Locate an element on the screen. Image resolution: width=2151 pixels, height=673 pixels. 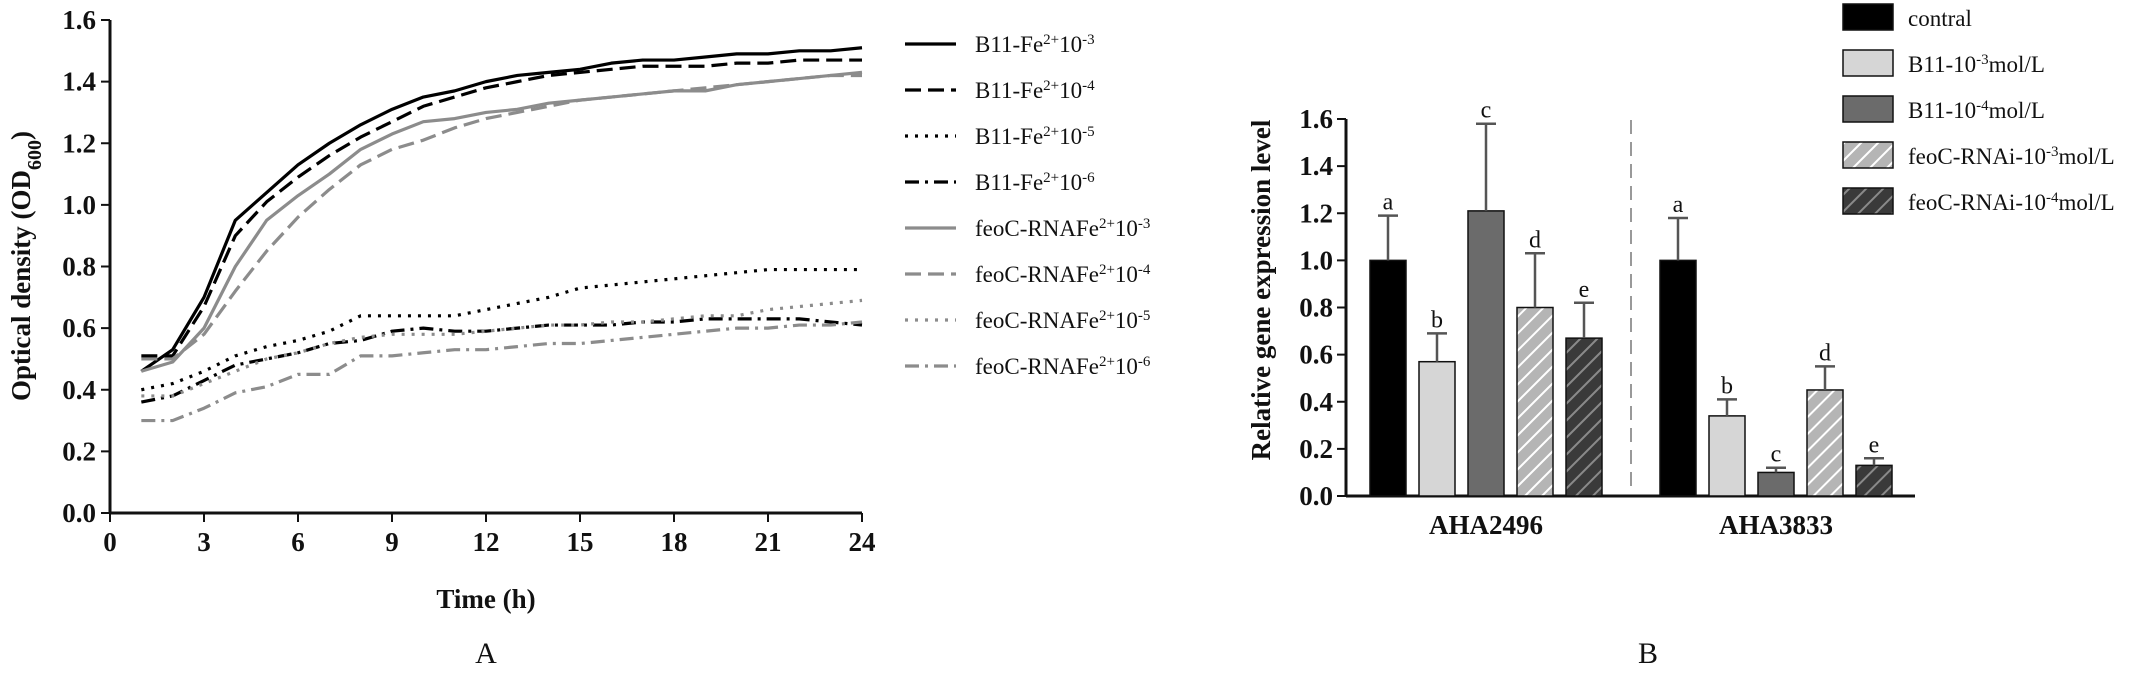
panel-b-significance-letter: e is located at coordinates (1584, 290).